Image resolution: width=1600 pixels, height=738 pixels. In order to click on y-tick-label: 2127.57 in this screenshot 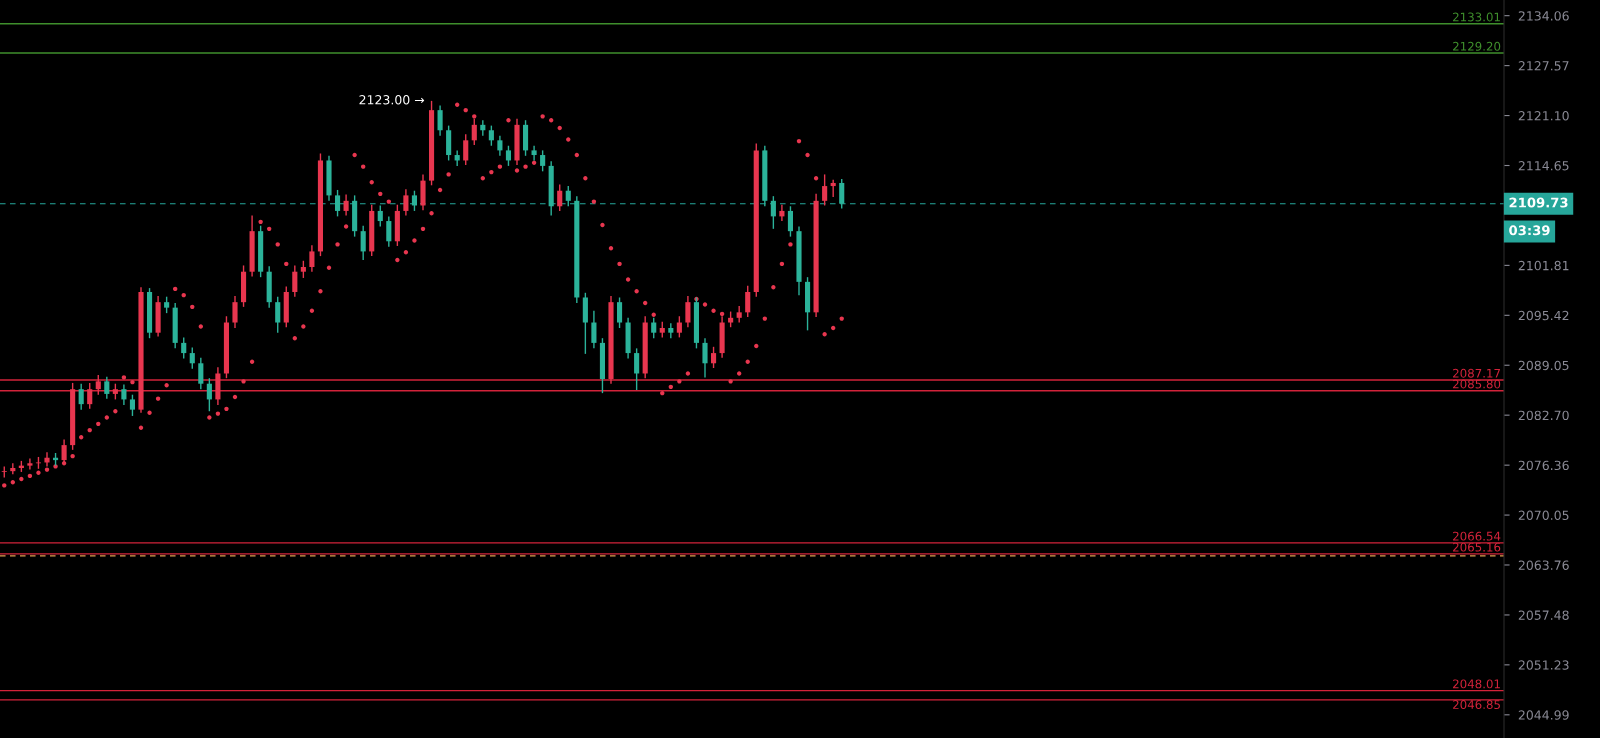, I will do `click(1543, 66)`.